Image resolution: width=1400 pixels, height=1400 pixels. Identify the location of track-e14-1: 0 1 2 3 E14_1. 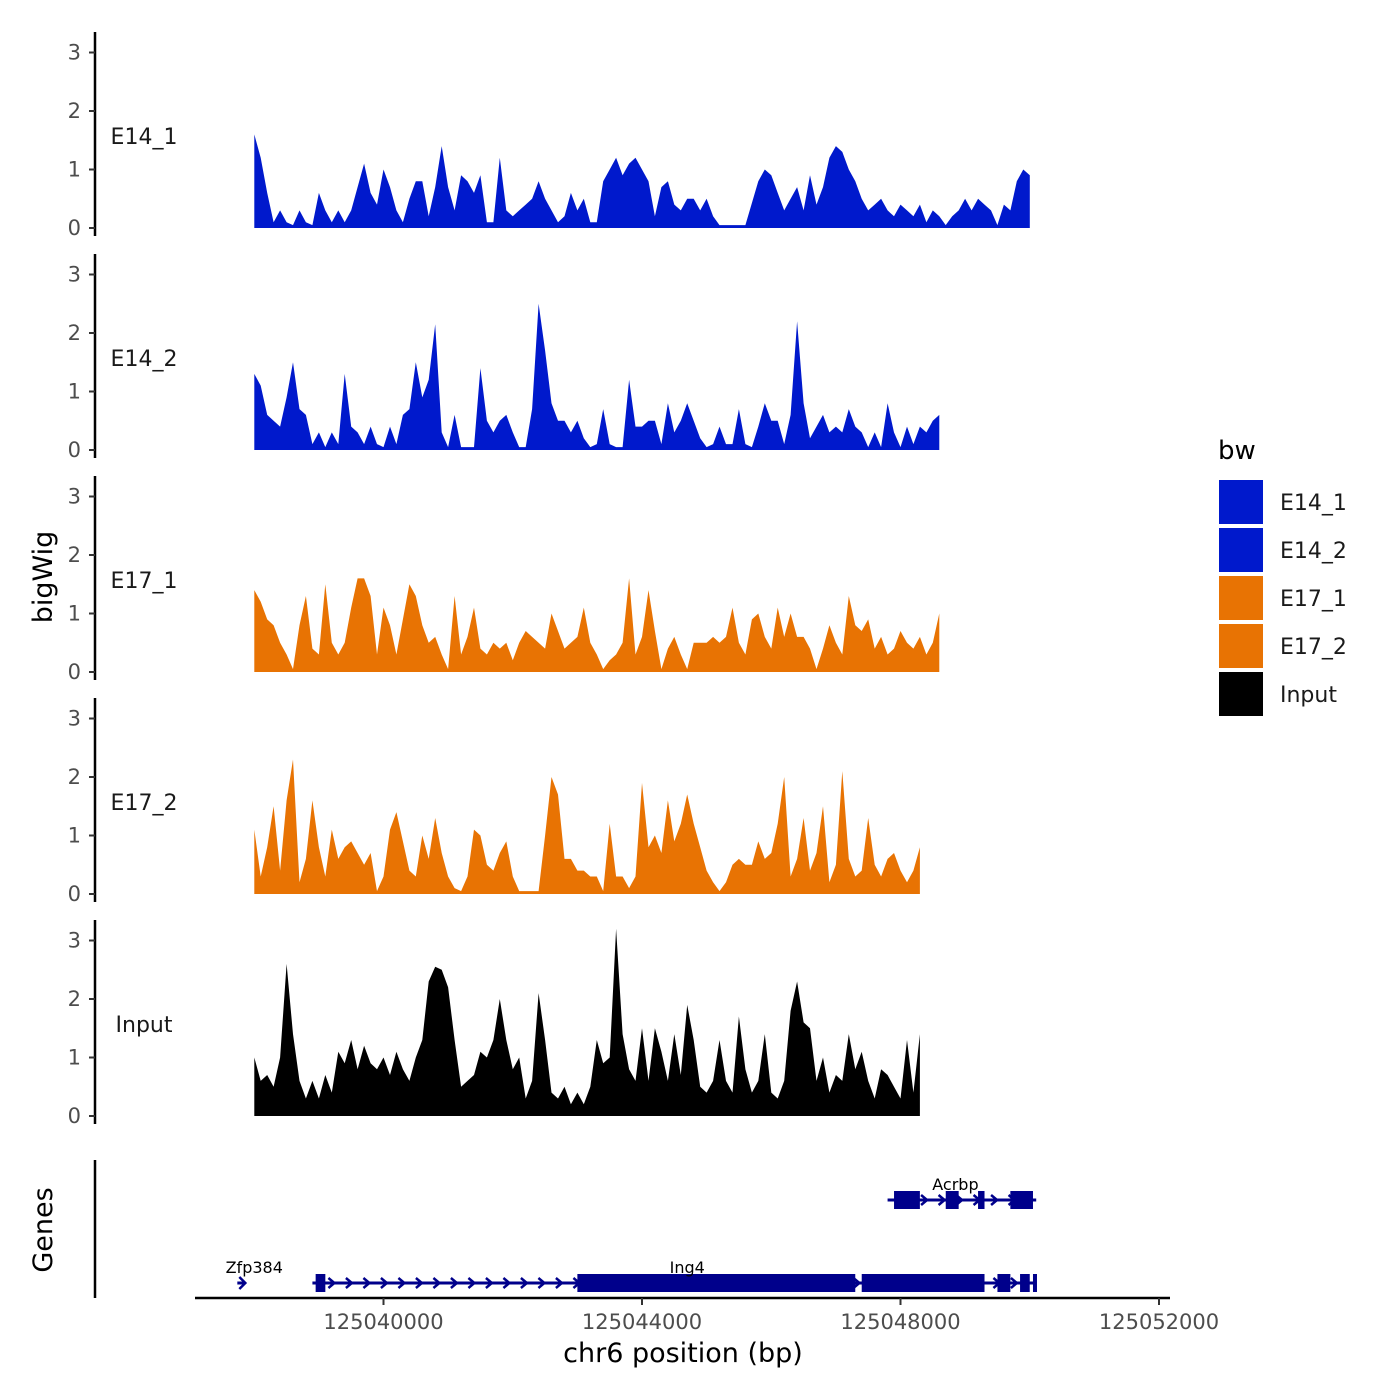
(549, 136).